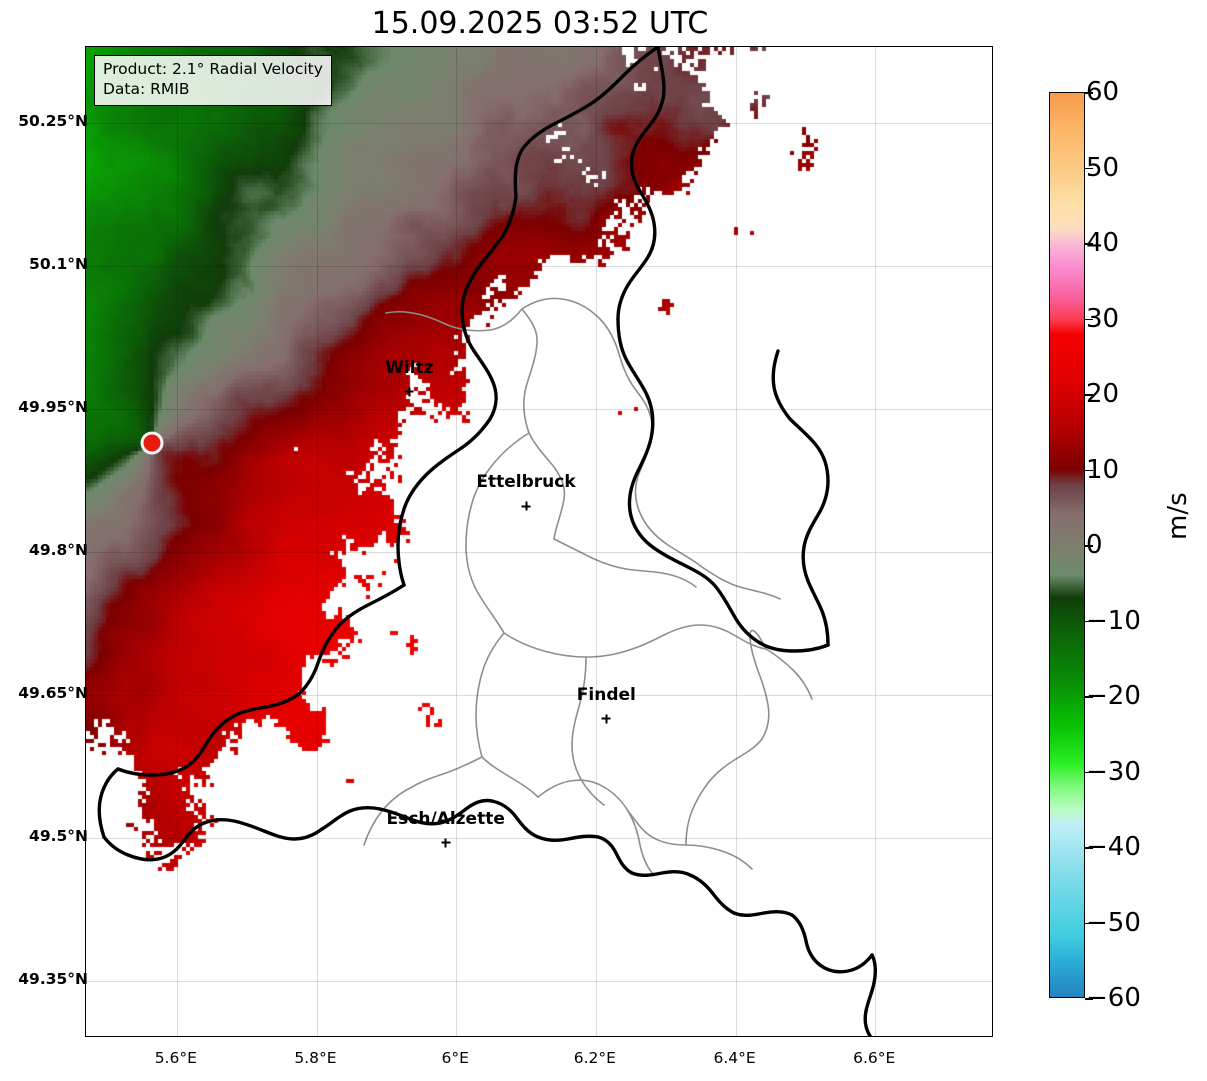 This screenshot has width=1207, height=1081. Describe the element at coordinates (213, 69) in the screenshot. I see `legend-product-line: Product: 2.1° Radial Velocity` at that location.